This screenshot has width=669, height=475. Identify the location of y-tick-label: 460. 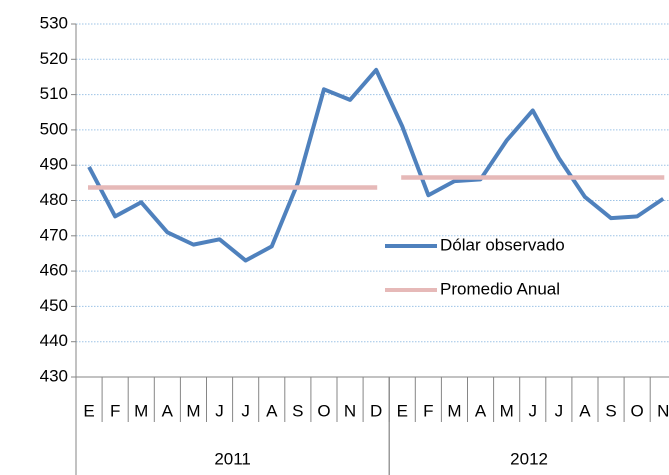
(54, 270).